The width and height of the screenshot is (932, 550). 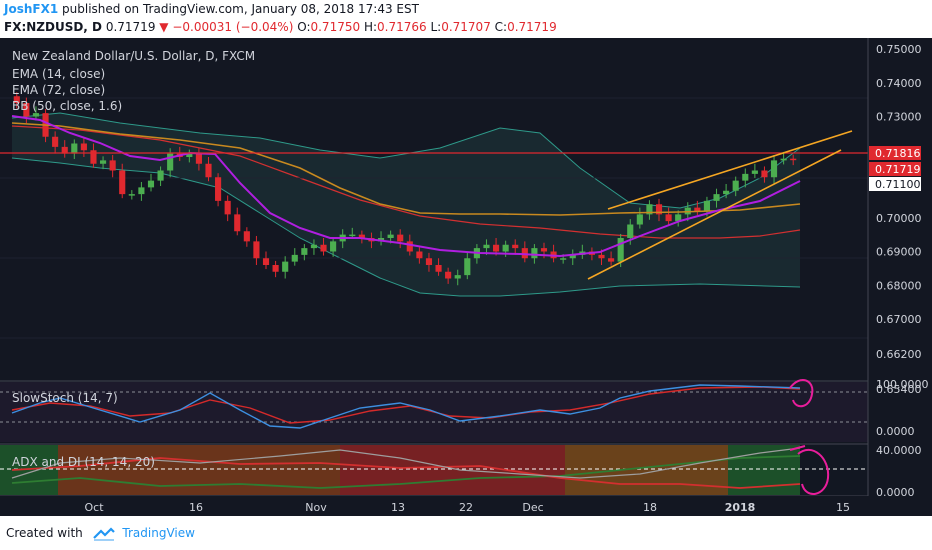 I want to click on time-tick-label: Nov, so click(x=316, y=507).